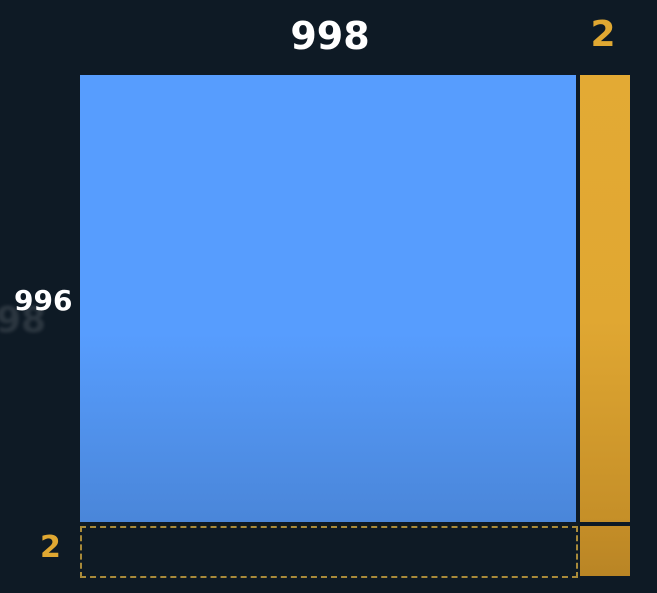 Image resolution: width=657 pixels, height=593 pixels. What do you see at coordinates (330, 36) in the screenshot?
I see `top-width-label: 998` at bounding box center [330, 36].